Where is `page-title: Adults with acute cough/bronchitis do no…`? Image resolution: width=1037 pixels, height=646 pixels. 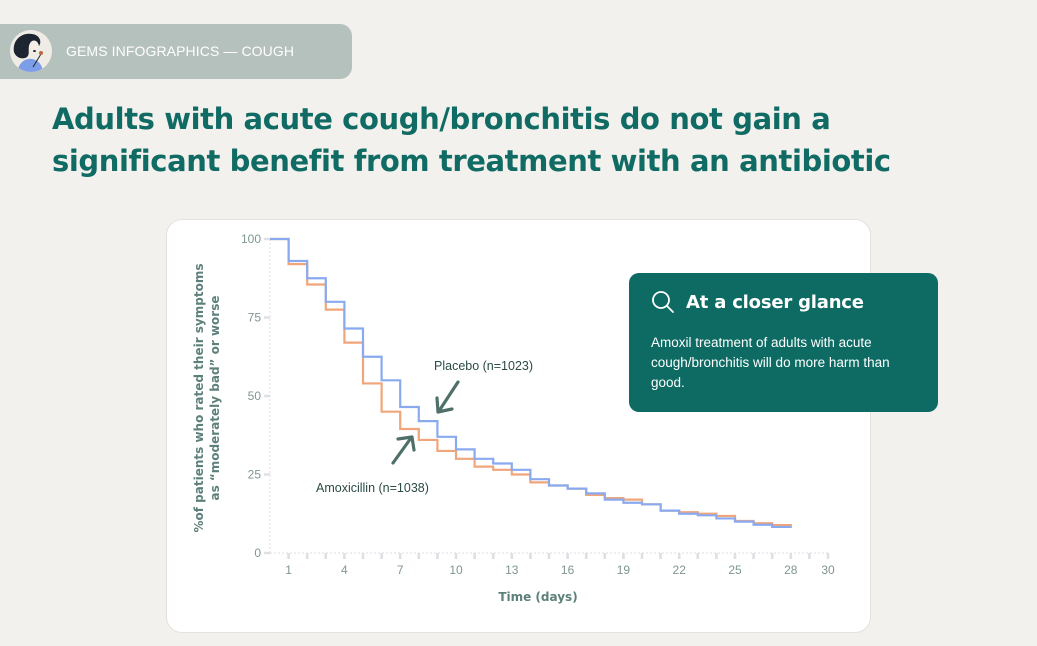 page-title: Adults with acute cough/bronchitis do no… is located at coordinates (471, 140).